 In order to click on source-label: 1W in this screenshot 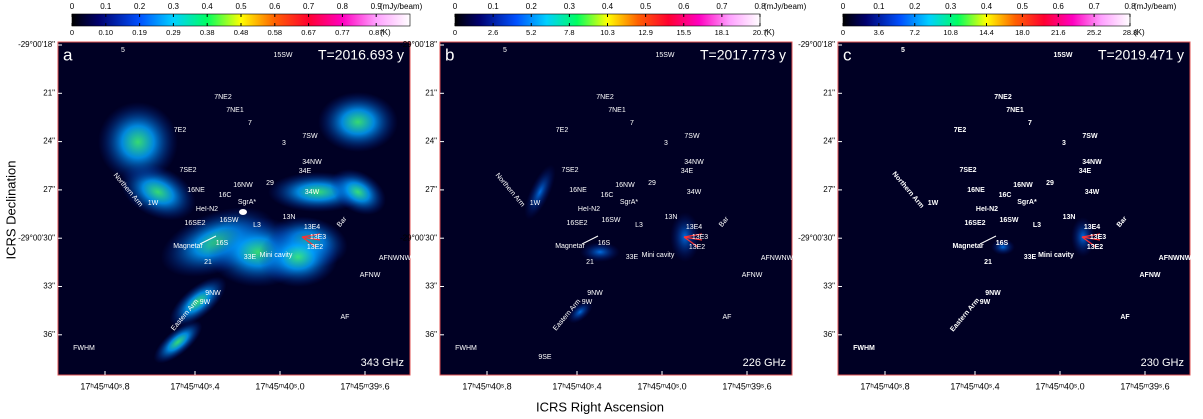, I will do `click(933, 203)`.